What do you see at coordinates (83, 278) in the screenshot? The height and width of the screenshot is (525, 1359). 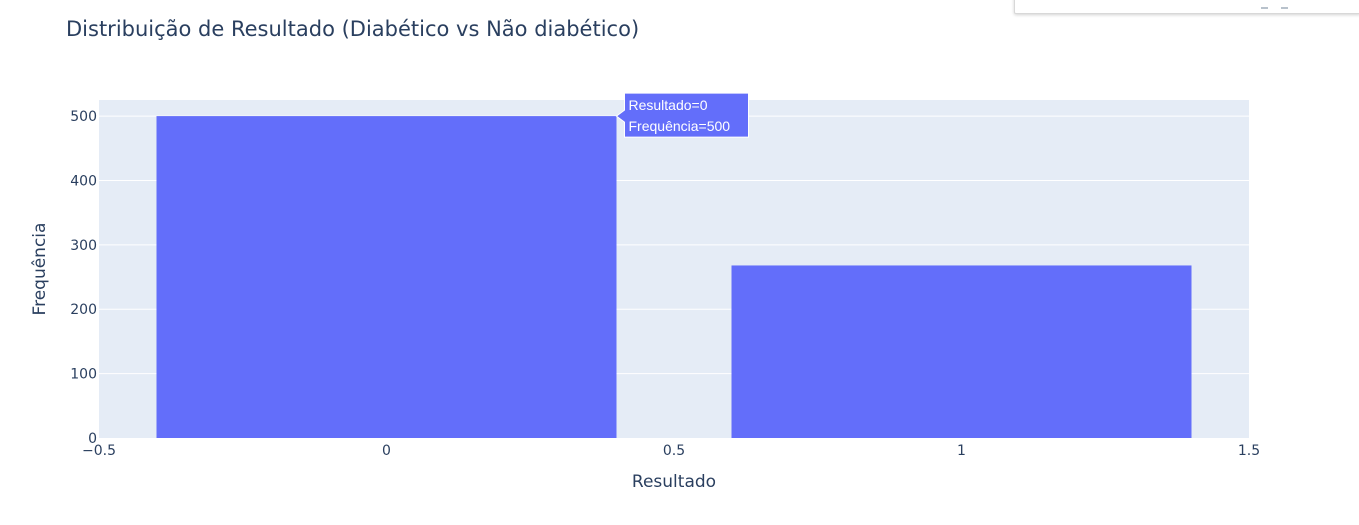 I see `y-tick-labels: 0 100 200 300 400 500` at bounding box center [83, 278].